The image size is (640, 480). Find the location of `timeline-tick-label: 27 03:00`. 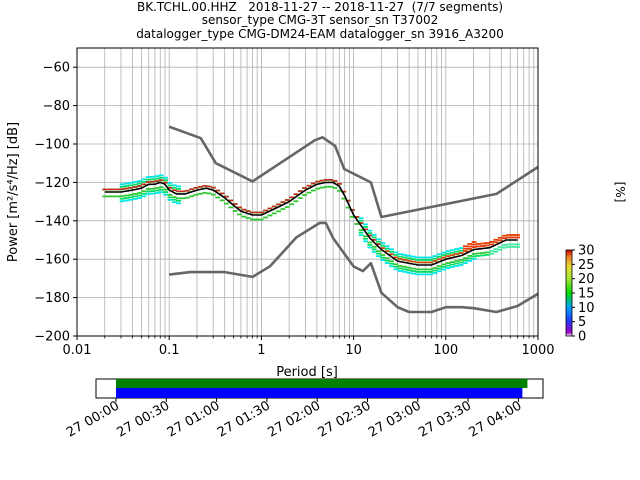

timeline-tick-label: 27 03:00 is located at coordinates (395, 419).